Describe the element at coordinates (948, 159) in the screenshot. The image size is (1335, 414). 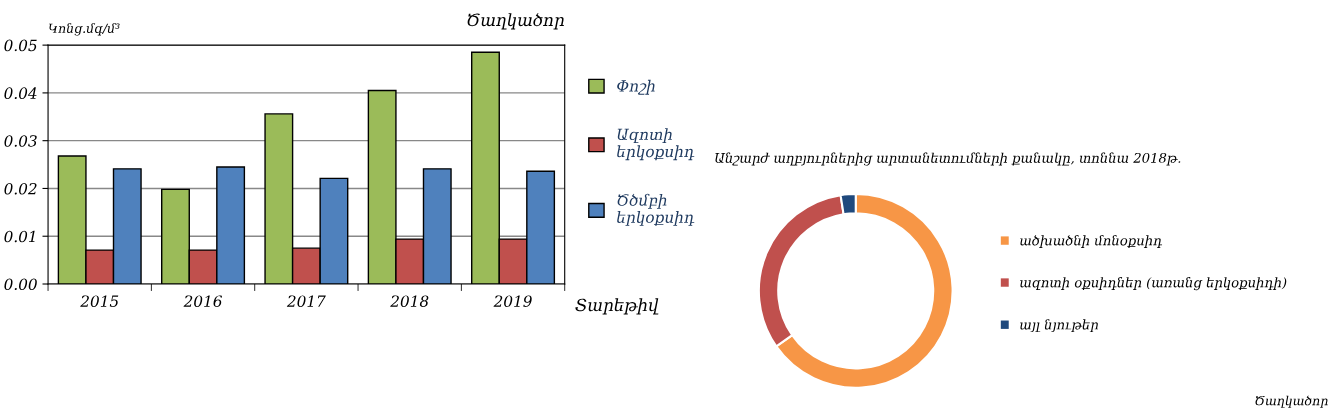
I see `chart-title: Անշարժ աղբյուրներից արտանետումների քանակը, տոննա 2018թ.` at that location.